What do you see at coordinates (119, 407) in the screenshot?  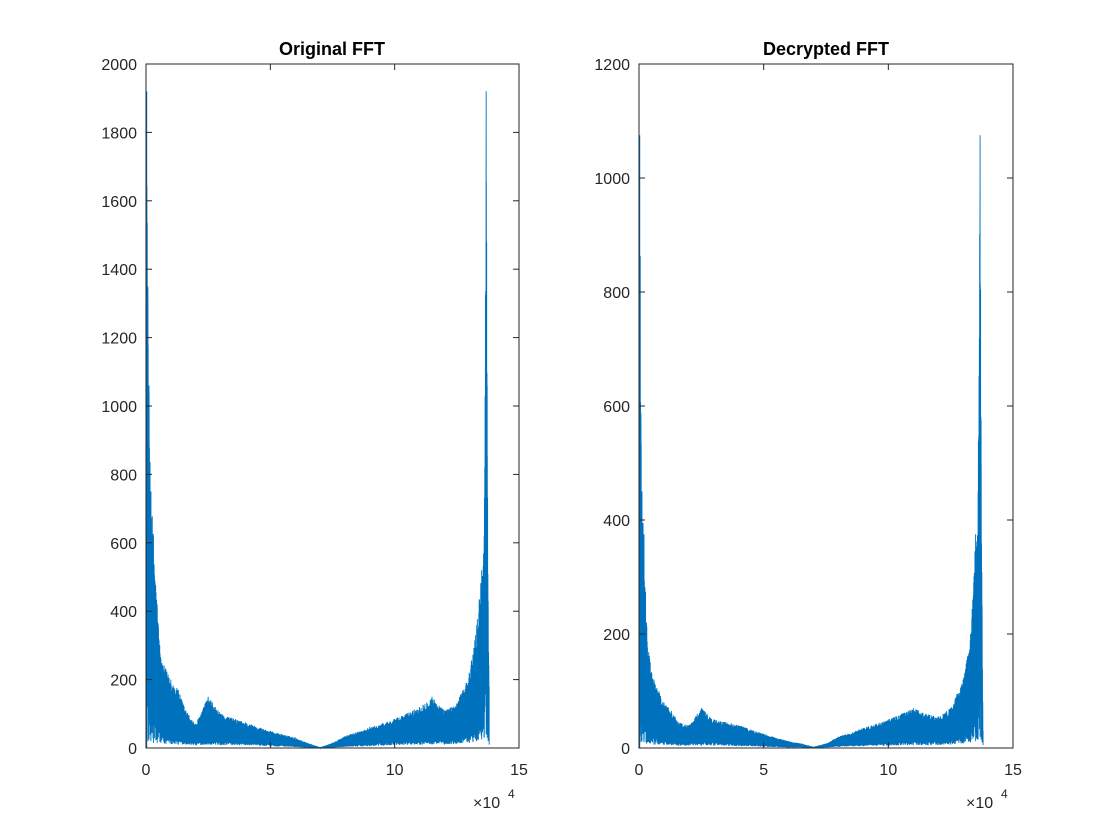 I see `original-fft-y-tick-label: 1000` at bounding box center [119, 407].